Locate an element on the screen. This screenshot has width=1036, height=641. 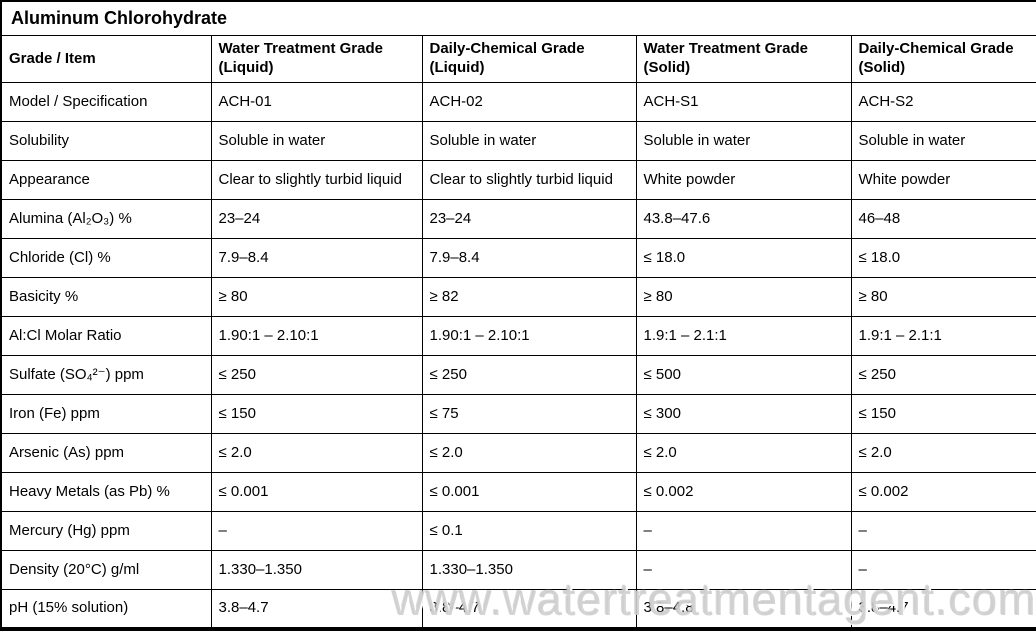
table-row: Sulfate (SO₄²⁻) ppm ≤ 250 ≤ 250 ≤ 500 ≤ 250 is located at coordinates (518, 375).